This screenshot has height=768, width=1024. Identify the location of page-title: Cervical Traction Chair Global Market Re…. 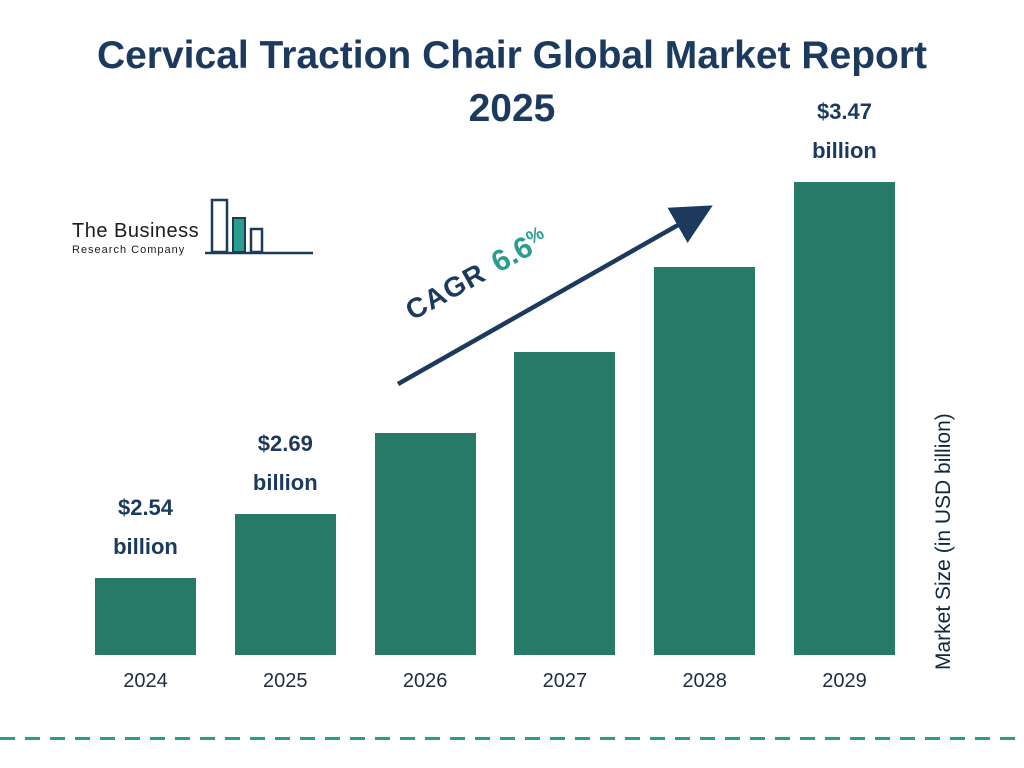
(512, 82).